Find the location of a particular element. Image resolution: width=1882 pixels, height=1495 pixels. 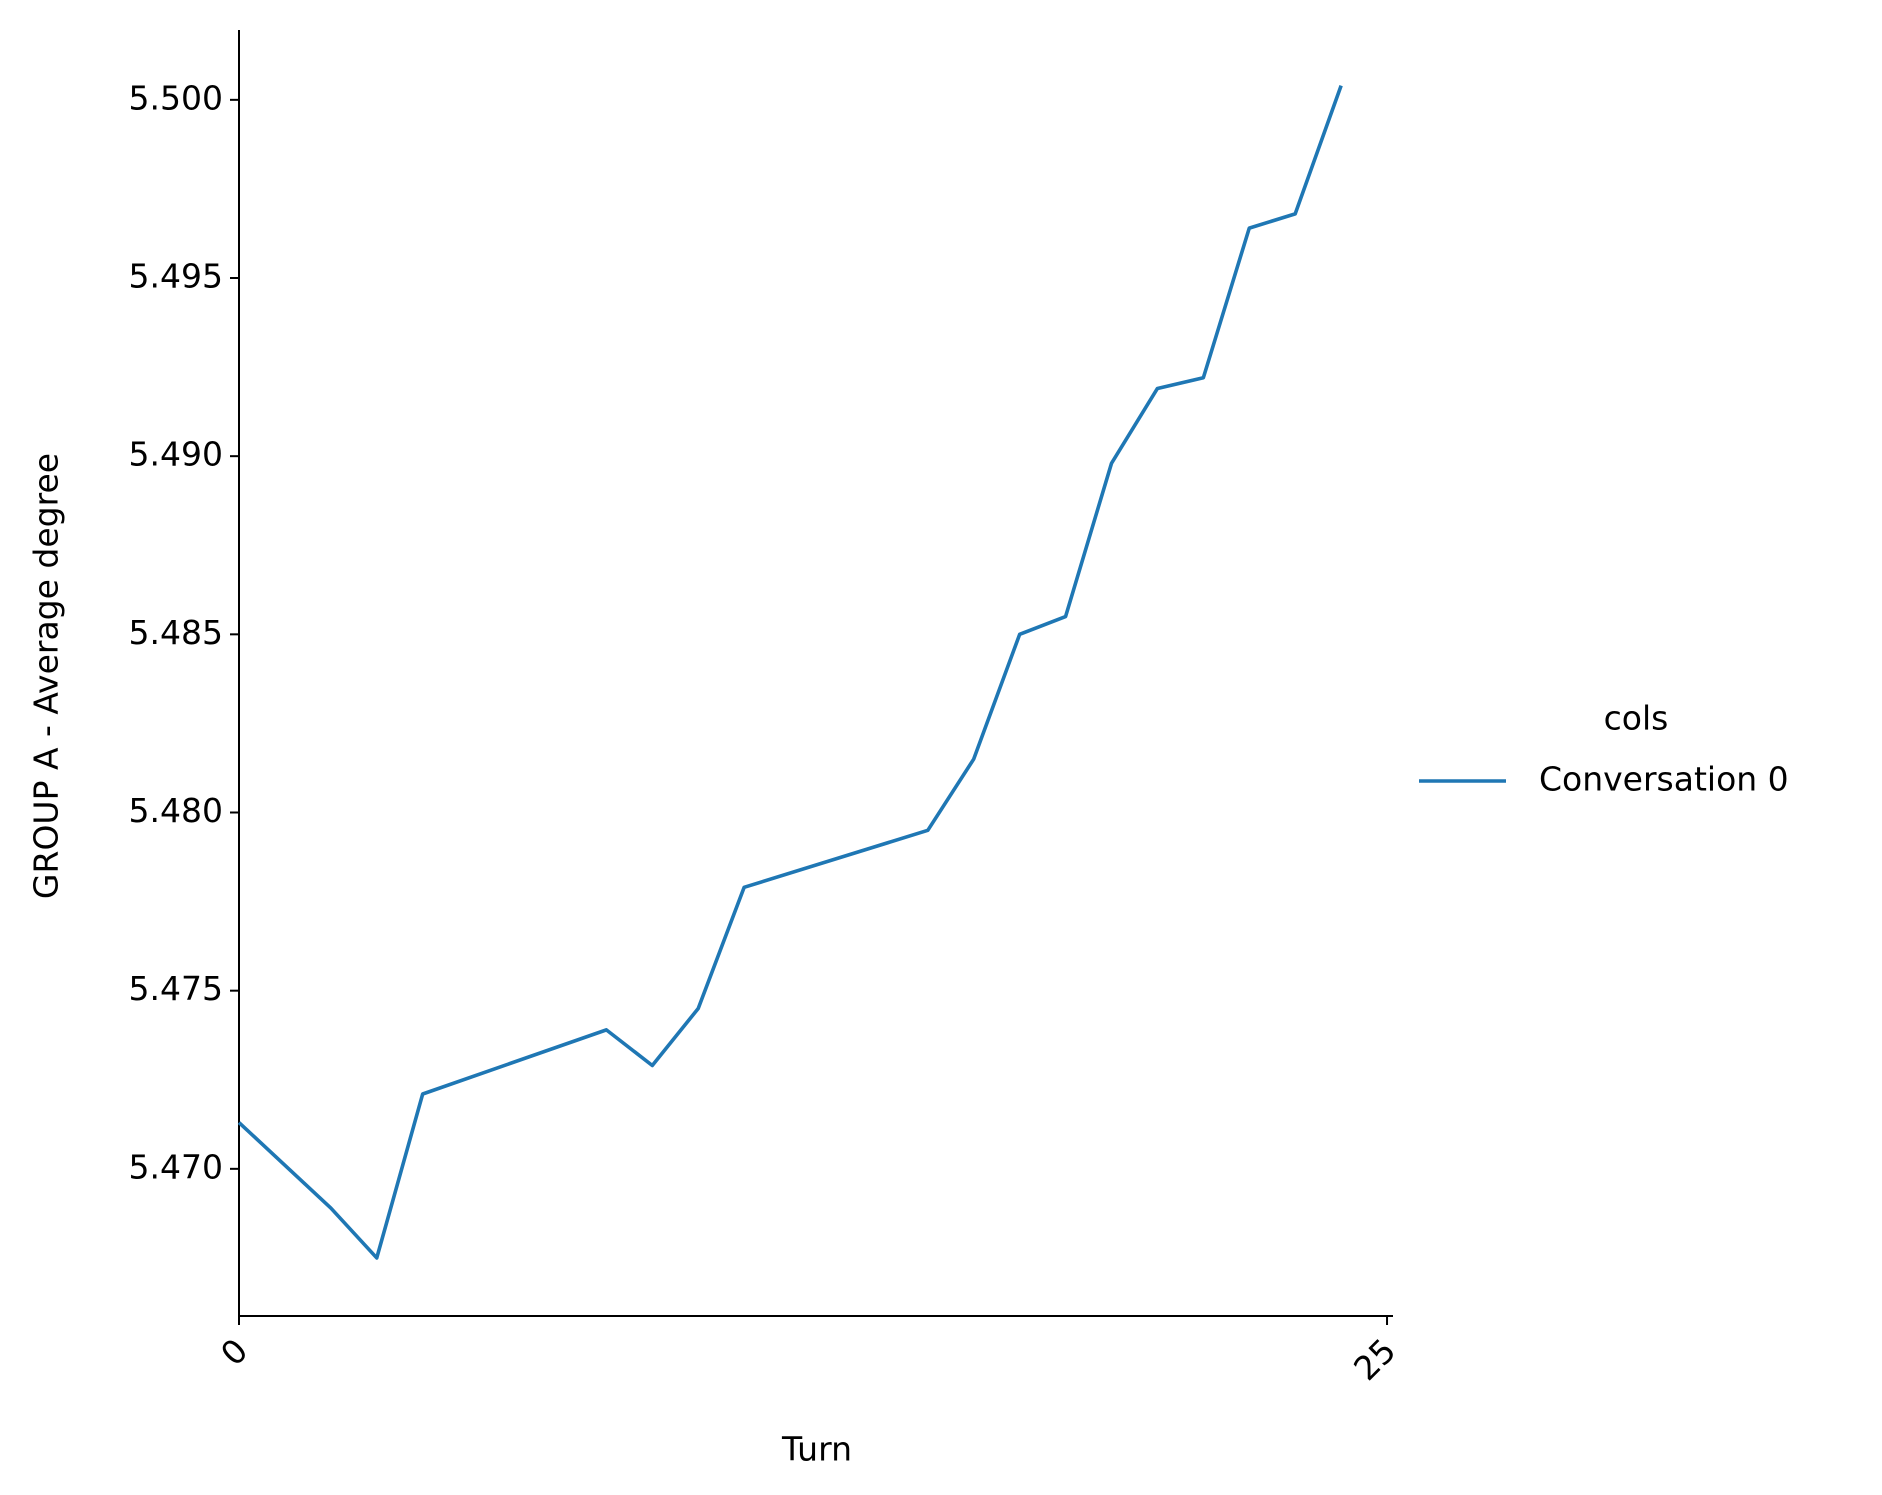

y-tick-label: 5.480 is located at coordinates (176, 810).